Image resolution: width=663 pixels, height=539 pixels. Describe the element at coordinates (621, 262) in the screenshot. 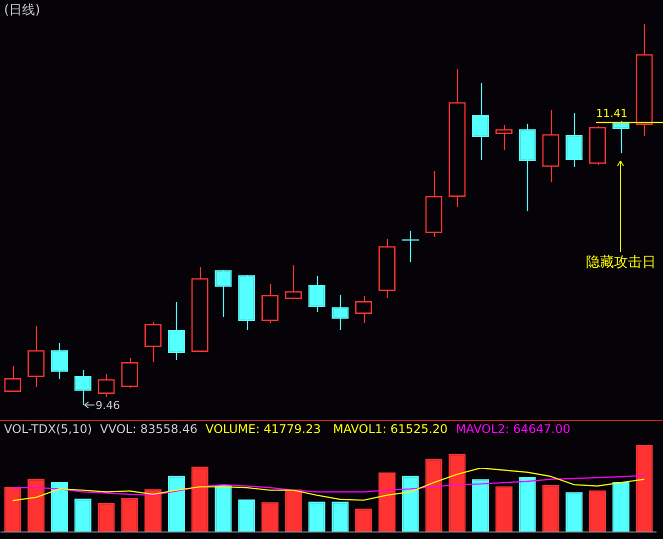

I see `annotation: 隐藏攻击日` at that location.